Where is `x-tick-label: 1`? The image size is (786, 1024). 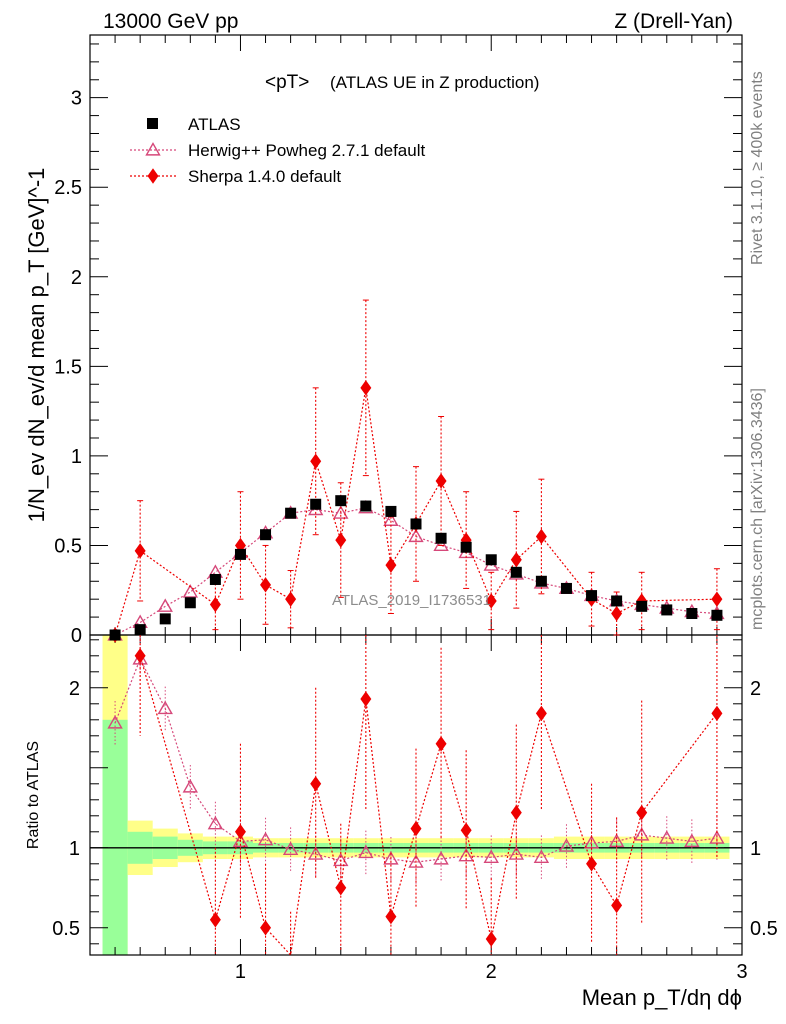
x-tick-label: 1 is located at coordinates (240, 972).